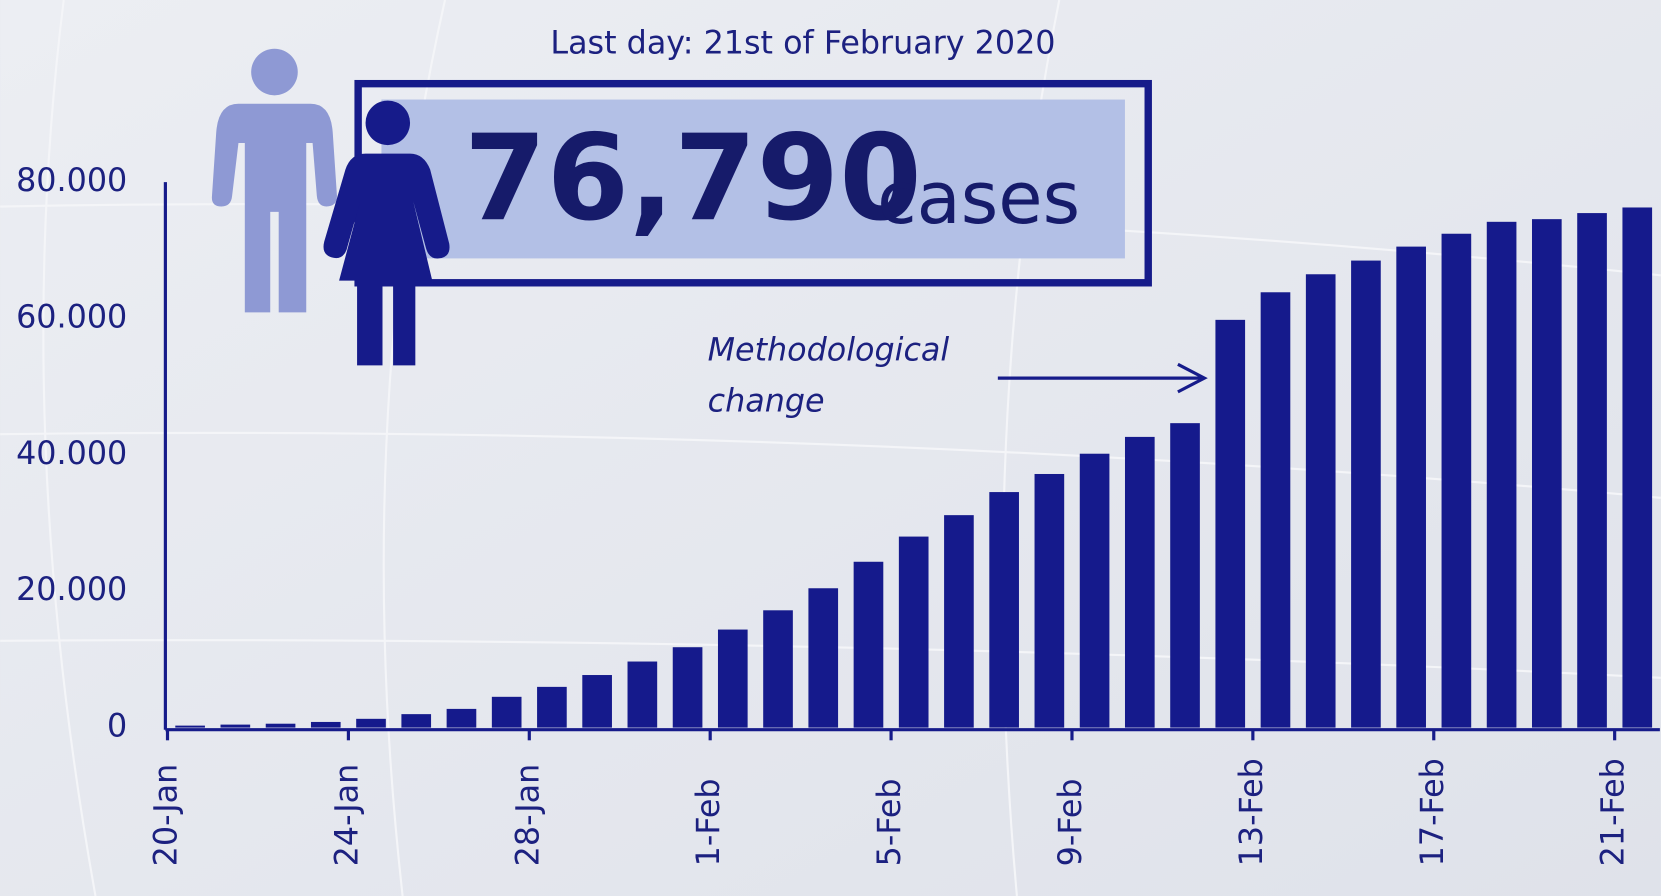  Describe the element at coordinates (71, 318) in the screenshot. I see `y-tick-label: 60.000` at that location.